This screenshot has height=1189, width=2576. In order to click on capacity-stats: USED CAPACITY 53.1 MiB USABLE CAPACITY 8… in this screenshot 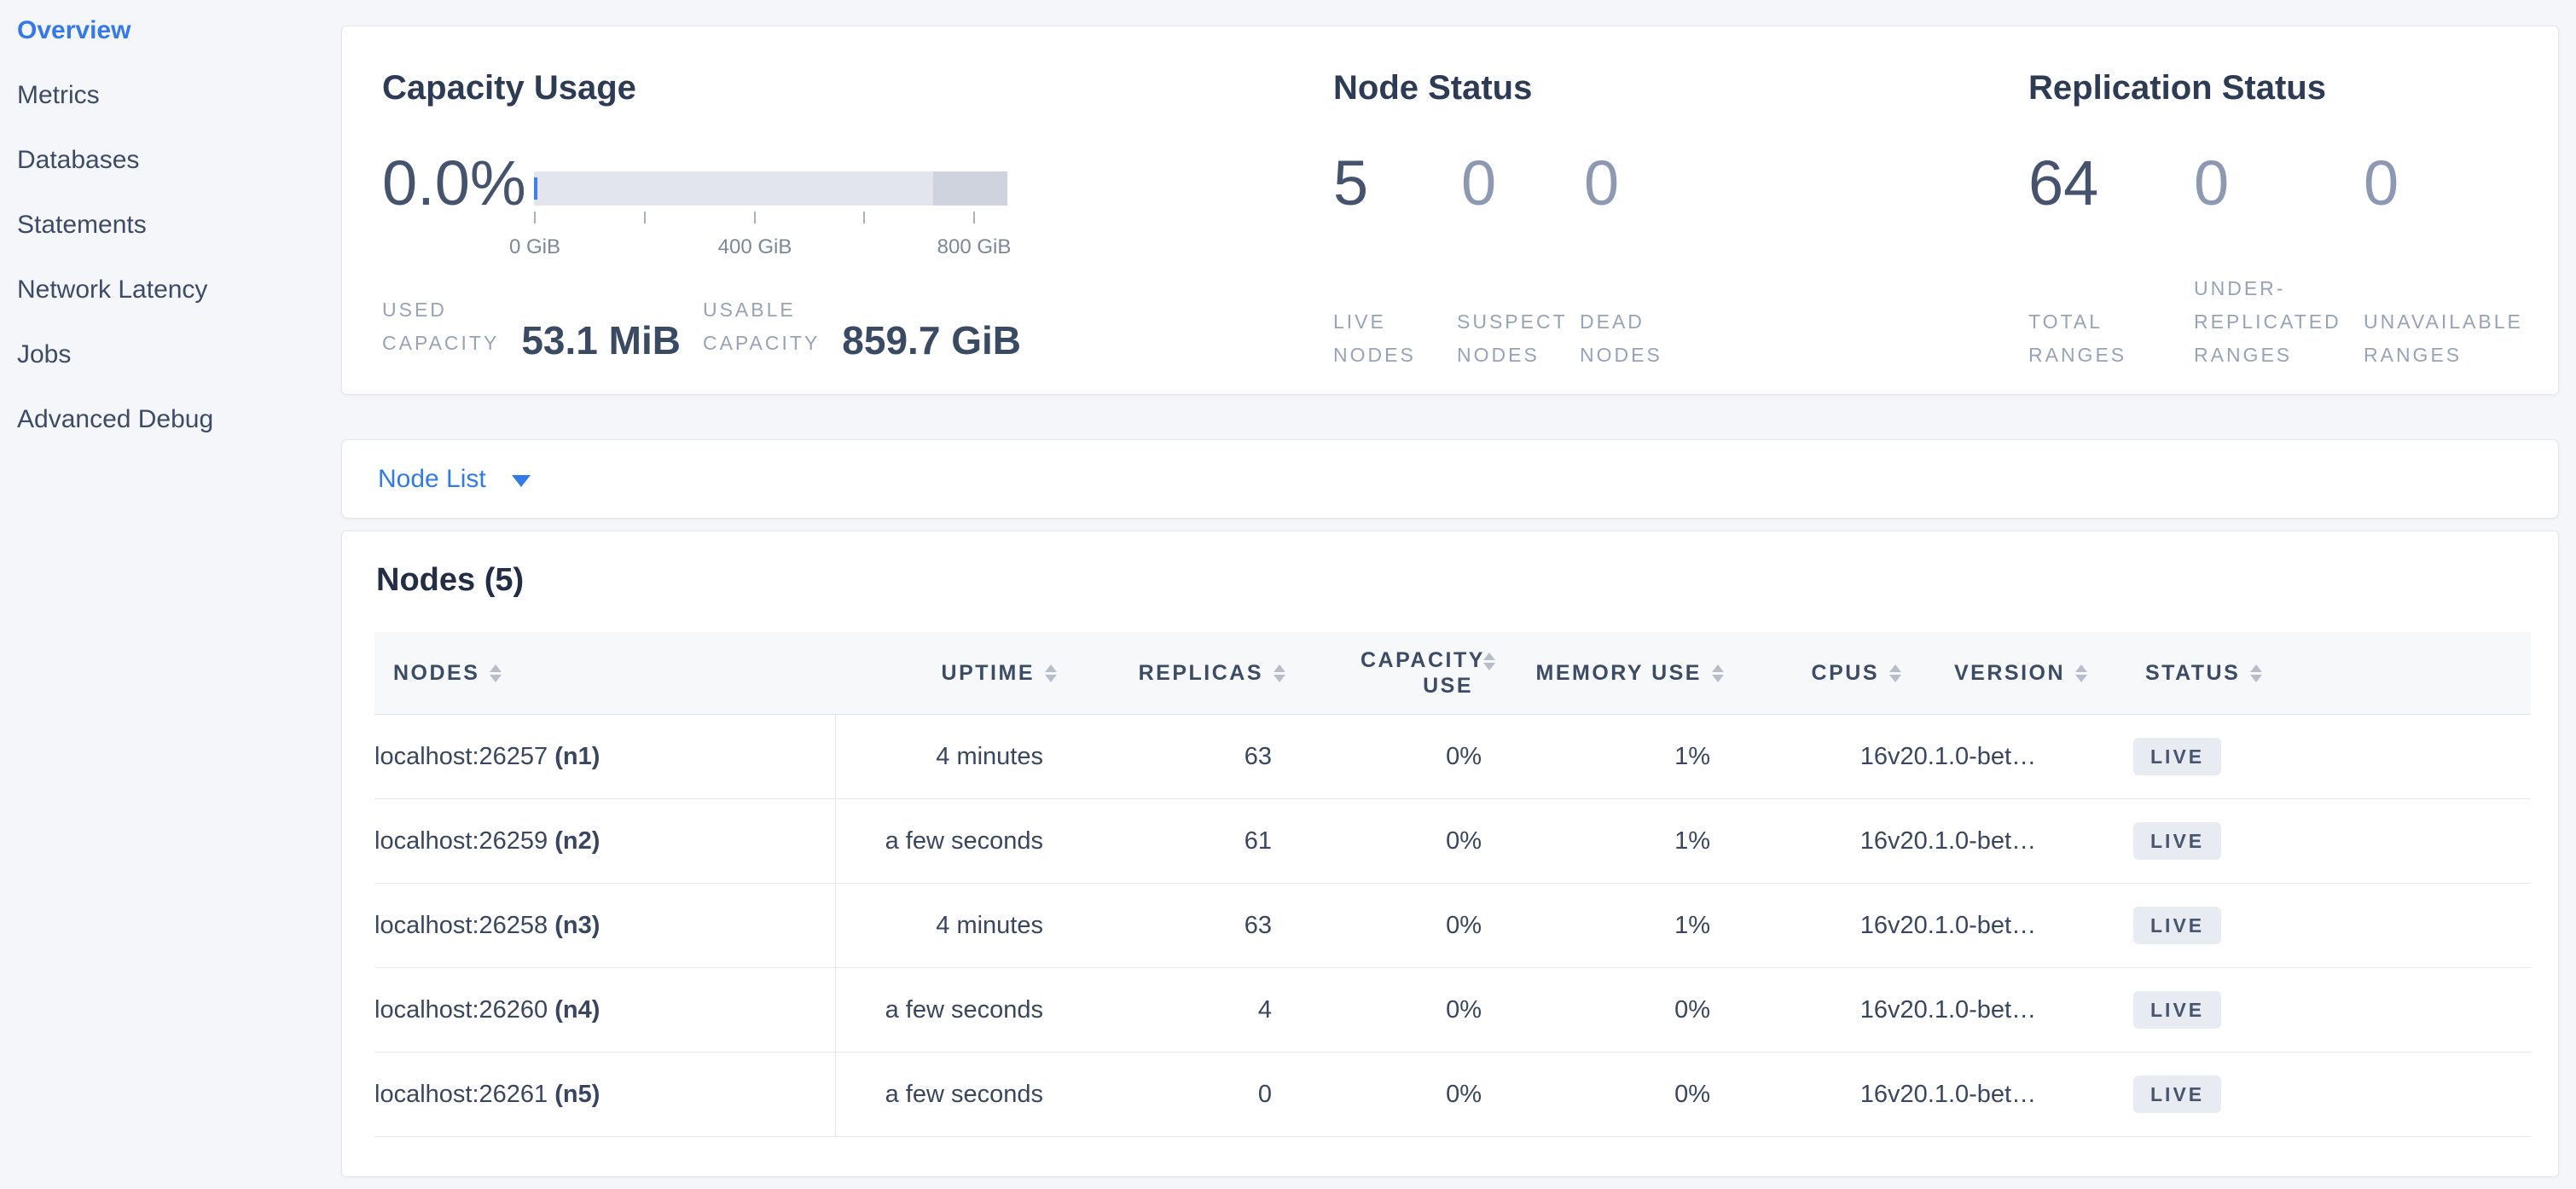, I will do `click(712, 329)`.